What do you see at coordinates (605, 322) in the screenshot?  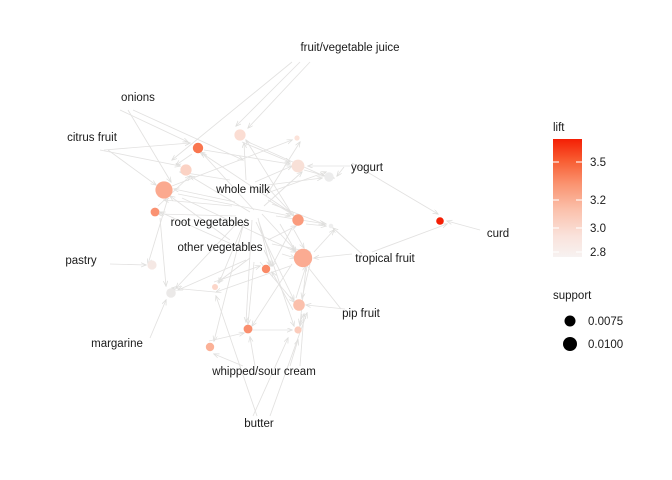 I see `legend-support-label: 0.0075` at bounding box center [605, 322].